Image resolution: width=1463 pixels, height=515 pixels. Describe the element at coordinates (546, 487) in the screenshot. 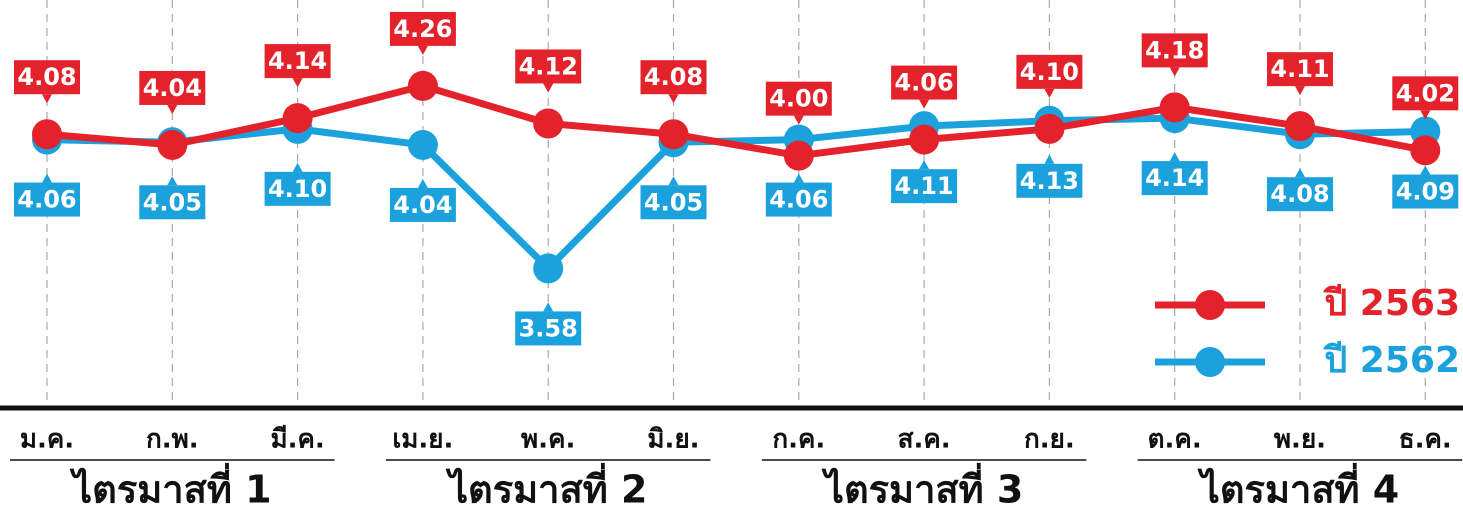

I see `group-label: ไตรมาสที่ 2` at that location.